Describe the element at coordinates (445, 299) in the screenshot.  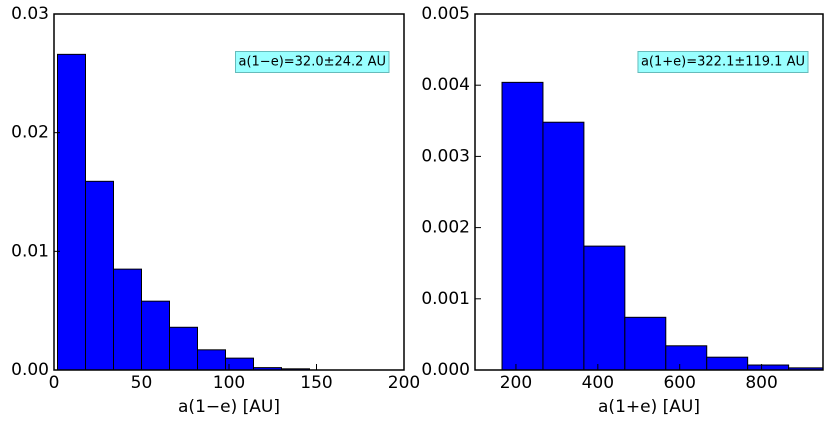
I see `y-tick-label: 0.001` at that location.